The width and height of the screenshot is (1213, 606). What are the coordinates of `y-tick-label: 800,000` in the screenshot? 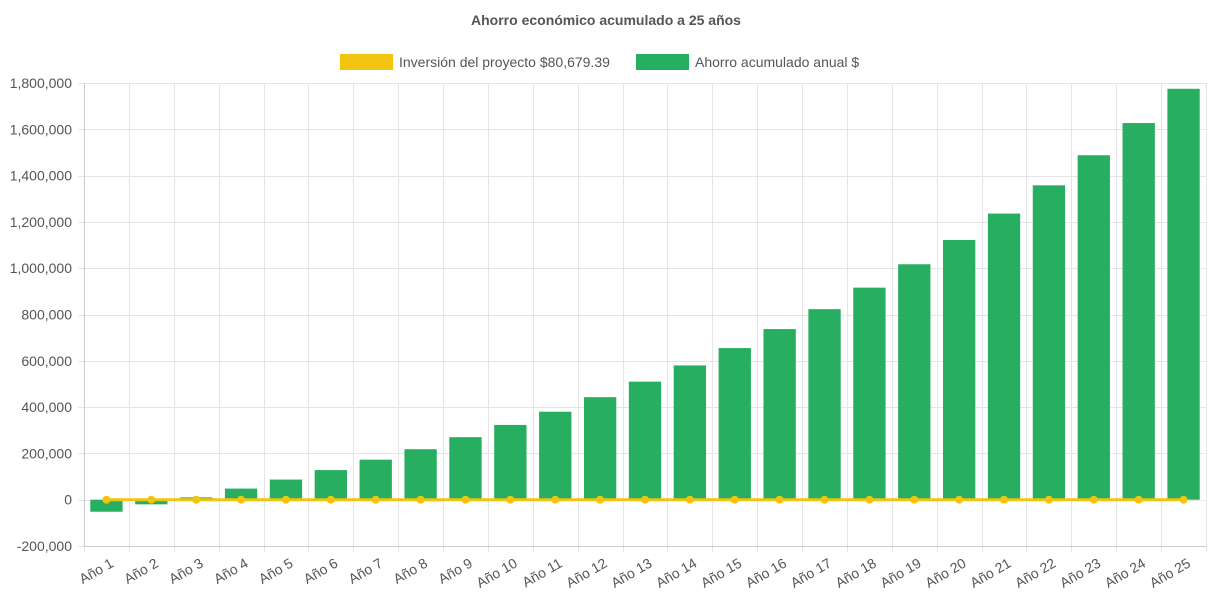 It's located at (46, 315).